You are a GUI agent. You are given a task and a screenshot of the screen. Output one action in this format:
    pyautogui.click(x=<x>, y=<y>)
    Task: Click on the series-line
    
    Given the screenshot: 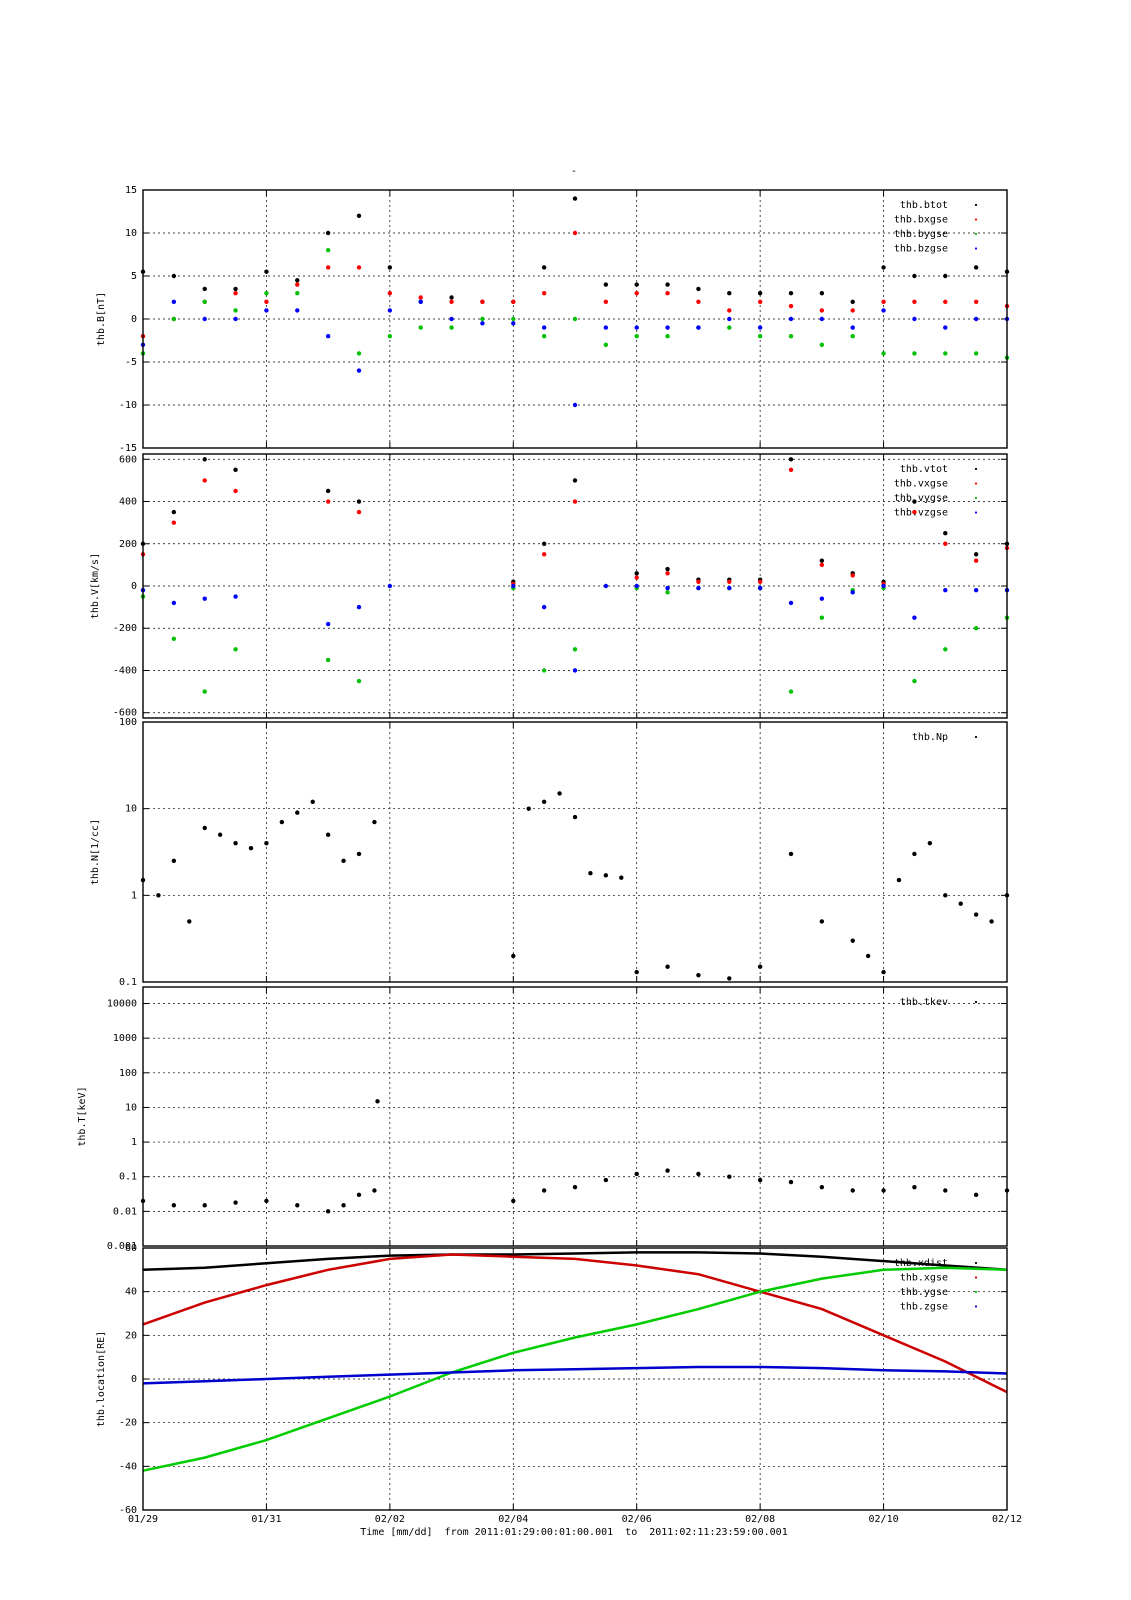 What is the action you would take?
    pyautogui.click(x=575, y=1323)
    